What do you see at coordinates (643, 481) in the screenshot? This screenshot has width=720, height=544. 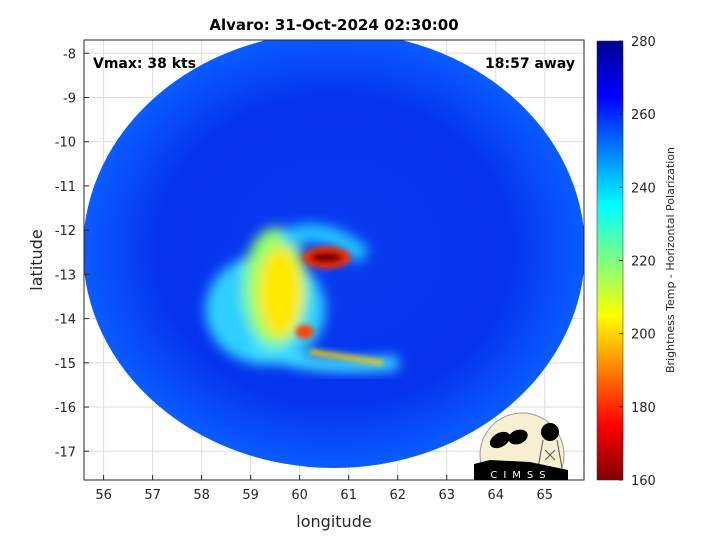 I see `colorbar-tick-label: 160` at bounding box center [643, 481].